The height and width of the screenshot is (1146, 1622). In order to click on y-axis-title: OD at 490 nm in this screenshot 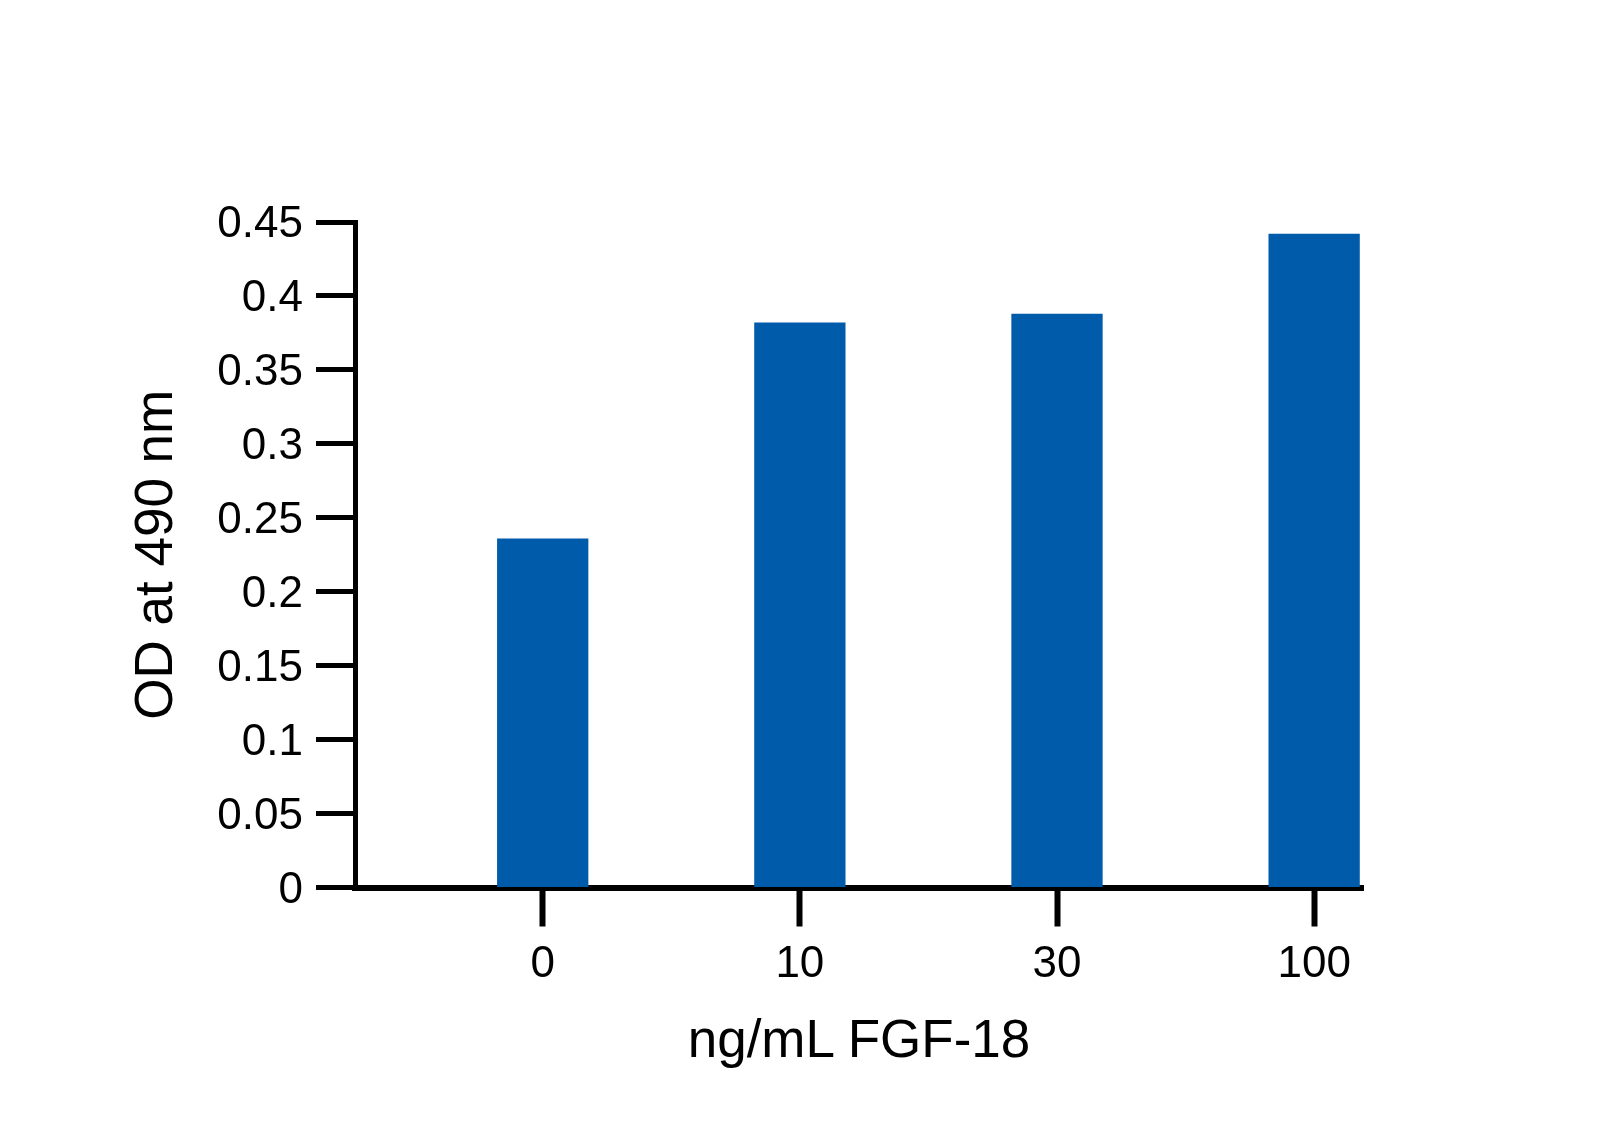, I will do `click(154, 554)`.